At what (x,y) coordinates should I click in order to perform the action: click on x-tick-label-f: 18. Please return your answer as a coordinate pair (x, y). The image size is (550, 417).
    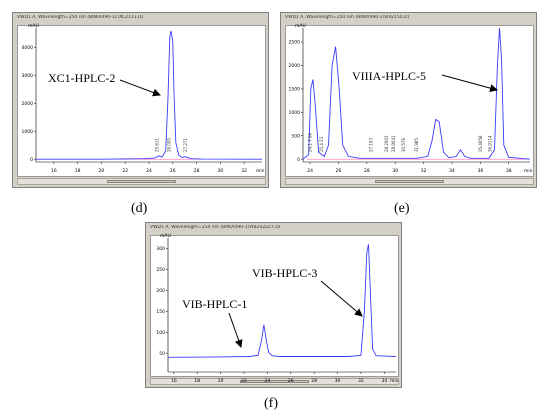
    Looking at the image, I should click on (197, 381).